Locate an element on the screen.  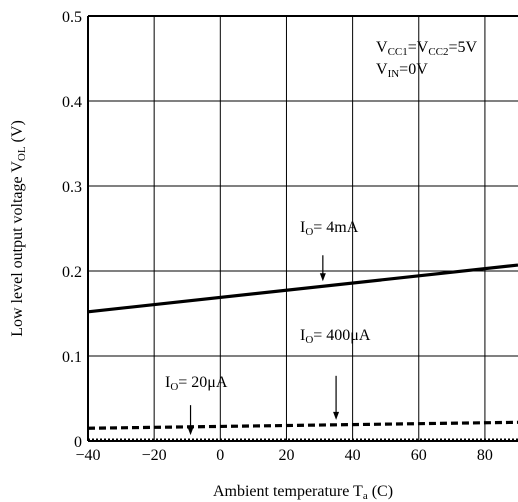
series-label: IO= 20μA is located at coordinates (196, 383).